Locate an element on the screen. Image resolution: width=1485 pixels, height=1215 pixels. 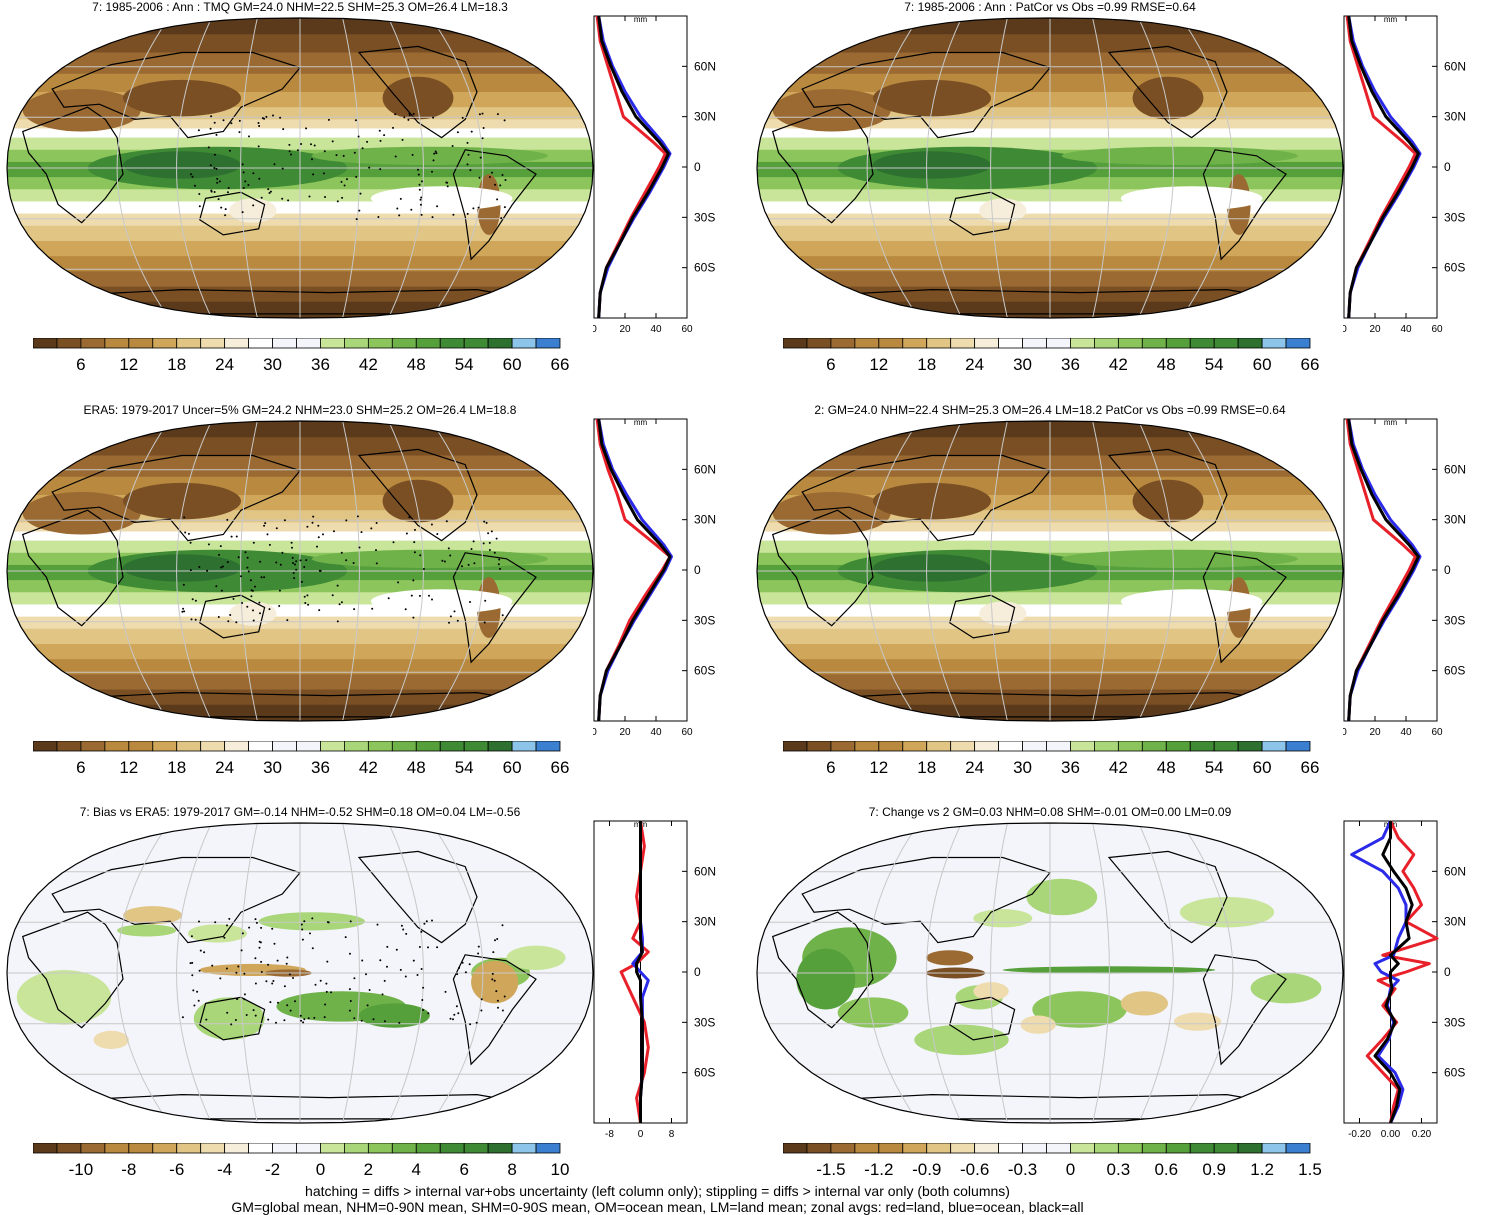
zonal-line-land is located at coordinates (1402, 972).